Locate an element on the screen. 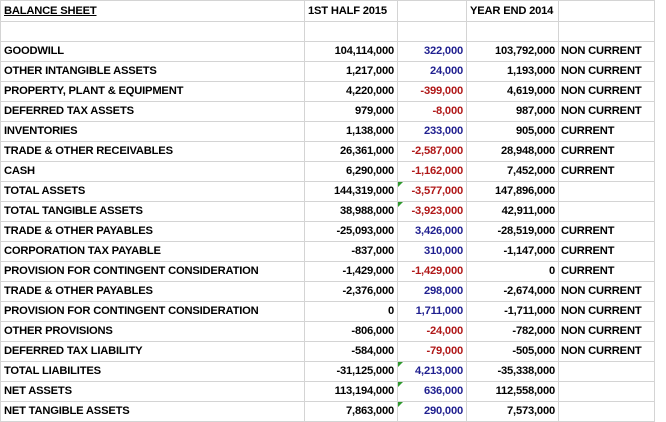  row-label-cell: INVENTORIES is located at coordinates (152, 131).